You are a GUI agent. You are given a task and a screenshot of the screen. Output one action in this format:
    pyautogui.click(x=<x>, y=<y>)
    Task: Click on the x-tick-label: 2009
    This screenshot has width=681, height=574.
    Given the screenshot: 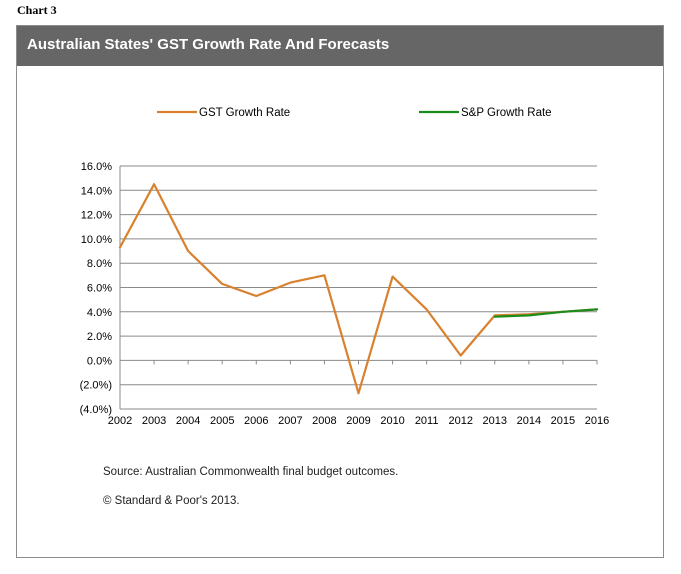 What is the action you would take?
    pyautogui.click(x=358, y=421)
    